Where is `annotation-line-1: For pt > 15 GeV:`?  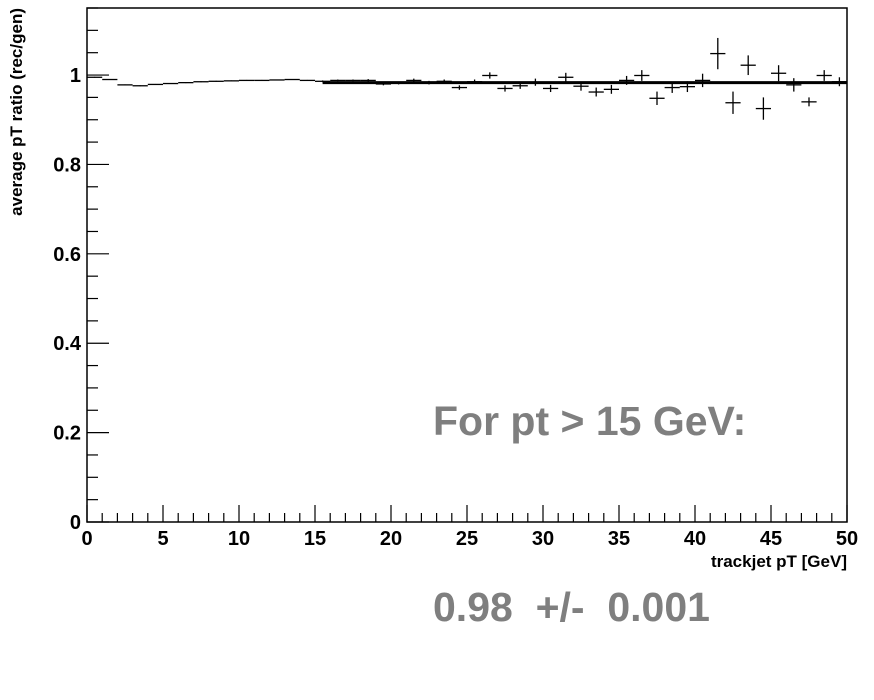
annotation-line-1: For pt > 15 GeV: is located at coordinates (590, 421).